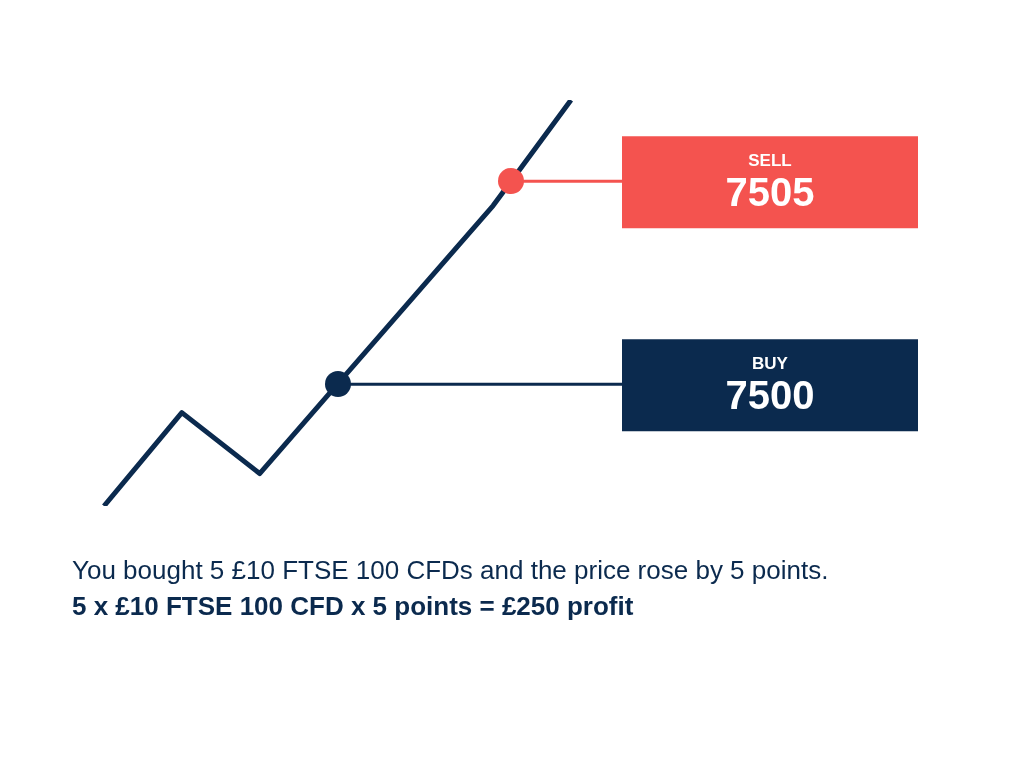 The width and height of the screenshot is (1024, 783). Describe the element at coordinates (770, 385) in the screenshot. I see `ref-line-label: BUY 7500` at that location.